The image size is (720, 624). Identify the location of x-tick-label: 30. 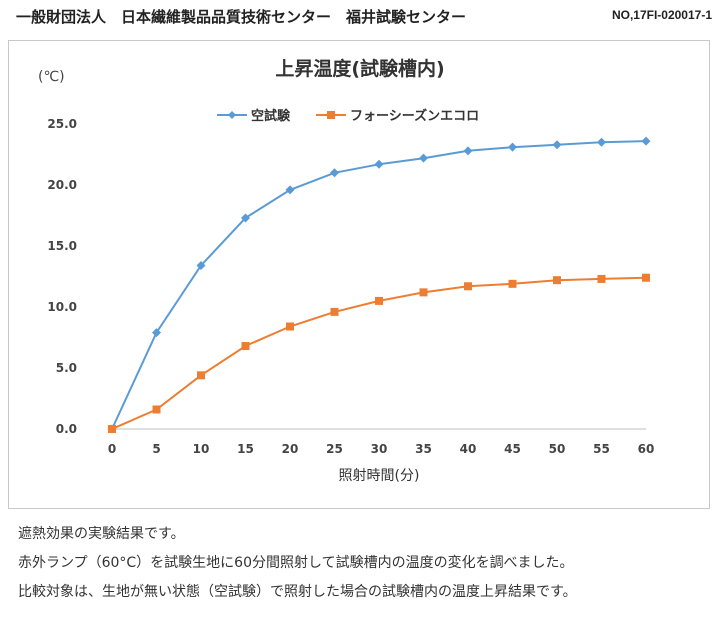
(379, 449).